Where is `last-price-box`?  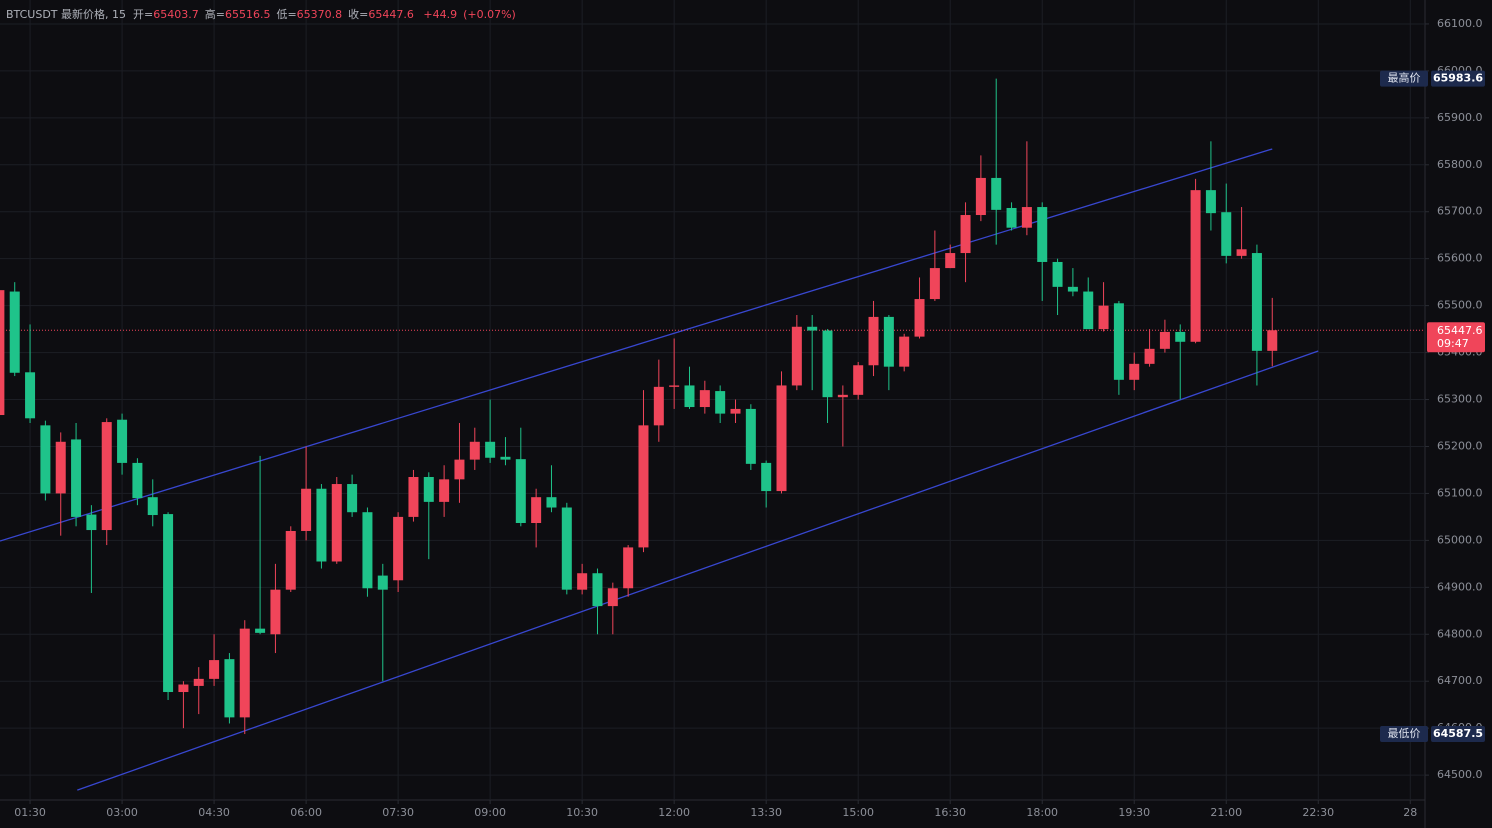
last-price-box is located at coordinates (1456, 337).